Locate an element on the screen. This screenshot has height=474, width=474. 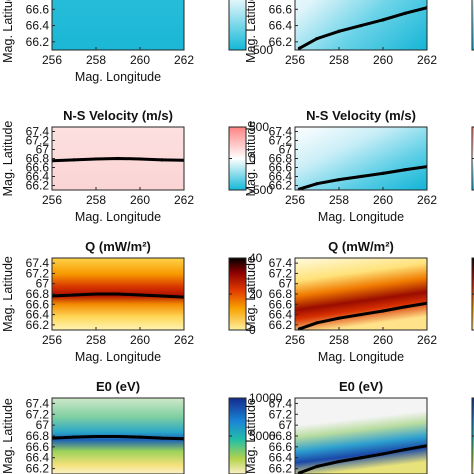
colorbar-tick-label: 5000 is located at coordinates (262, 436).